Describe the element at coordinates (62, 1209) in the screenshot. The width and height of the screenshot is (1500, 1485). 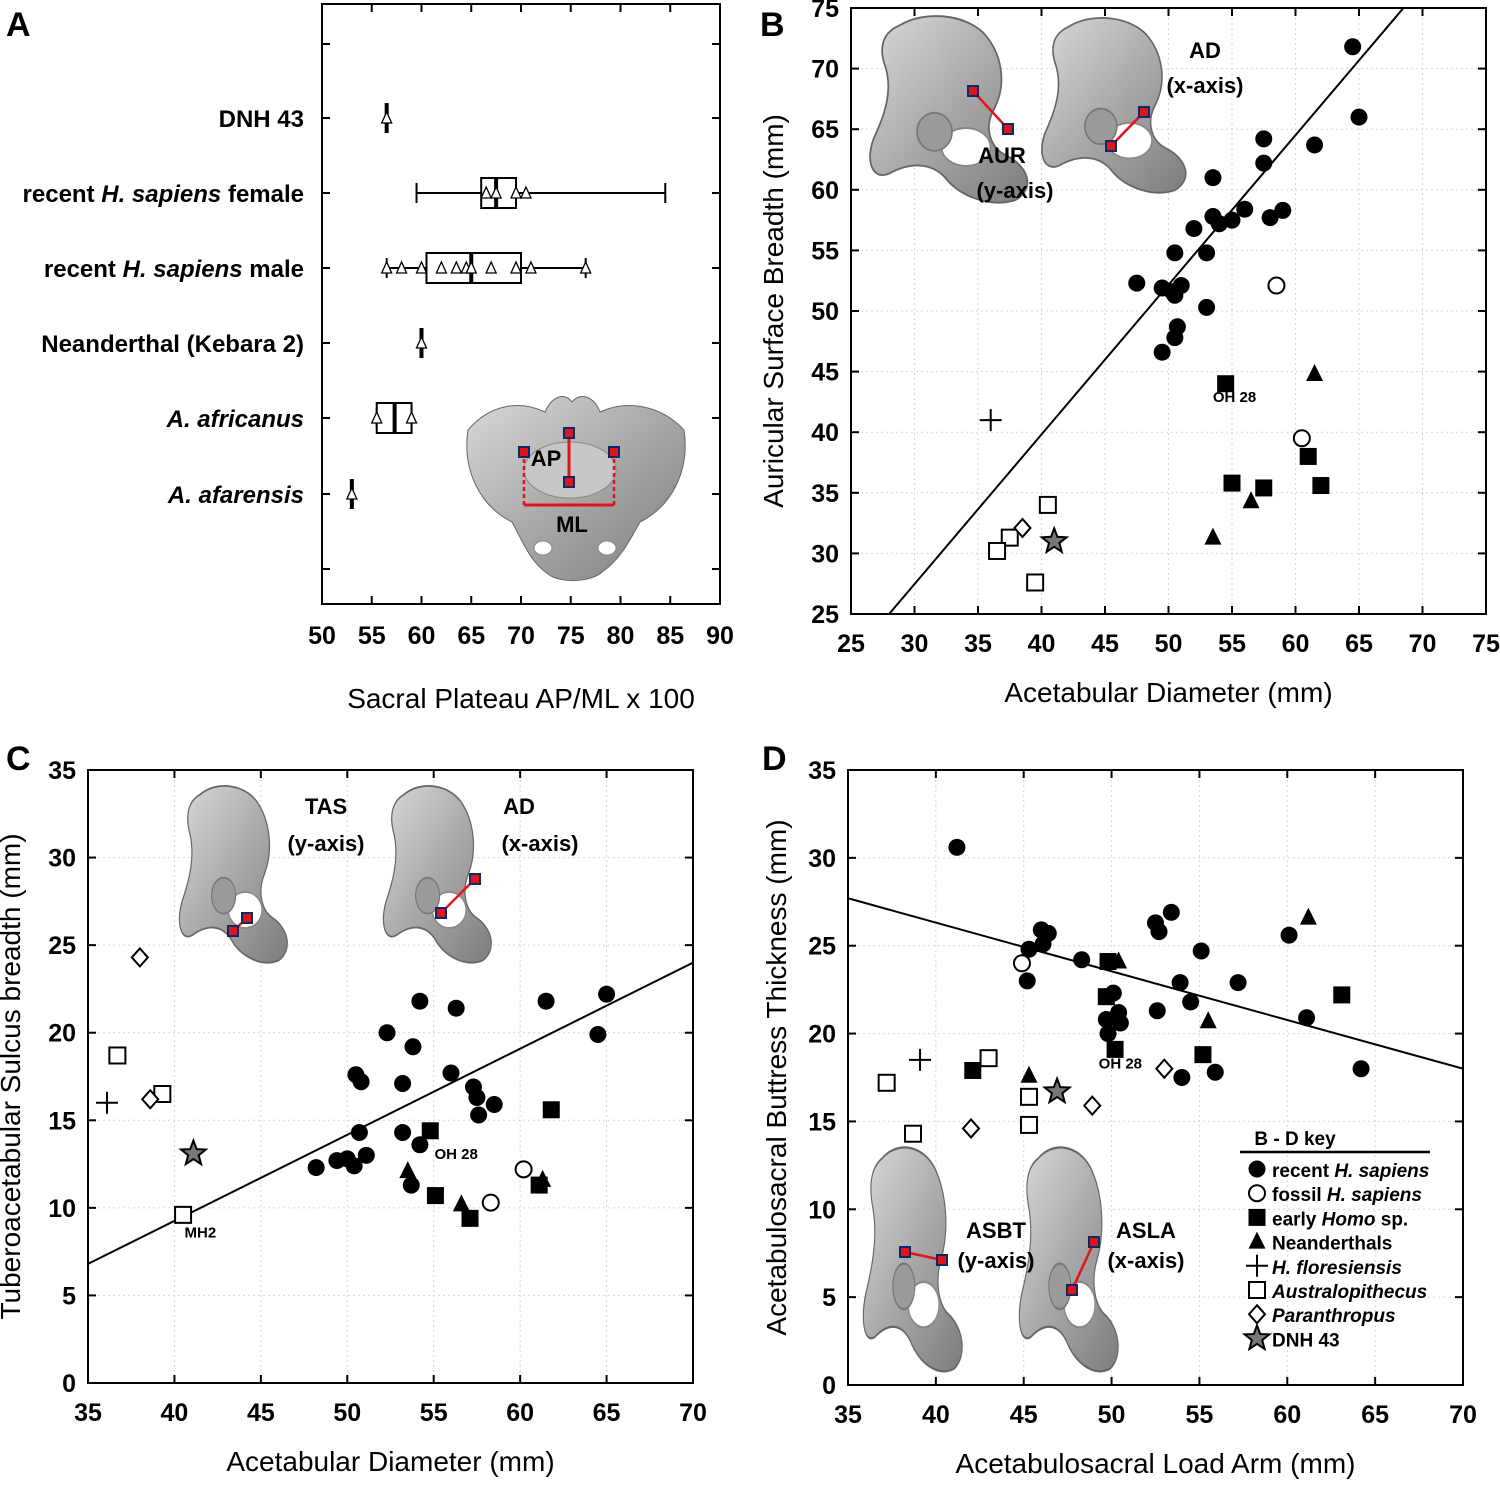
I see `y-tick-label: 10` at that location.